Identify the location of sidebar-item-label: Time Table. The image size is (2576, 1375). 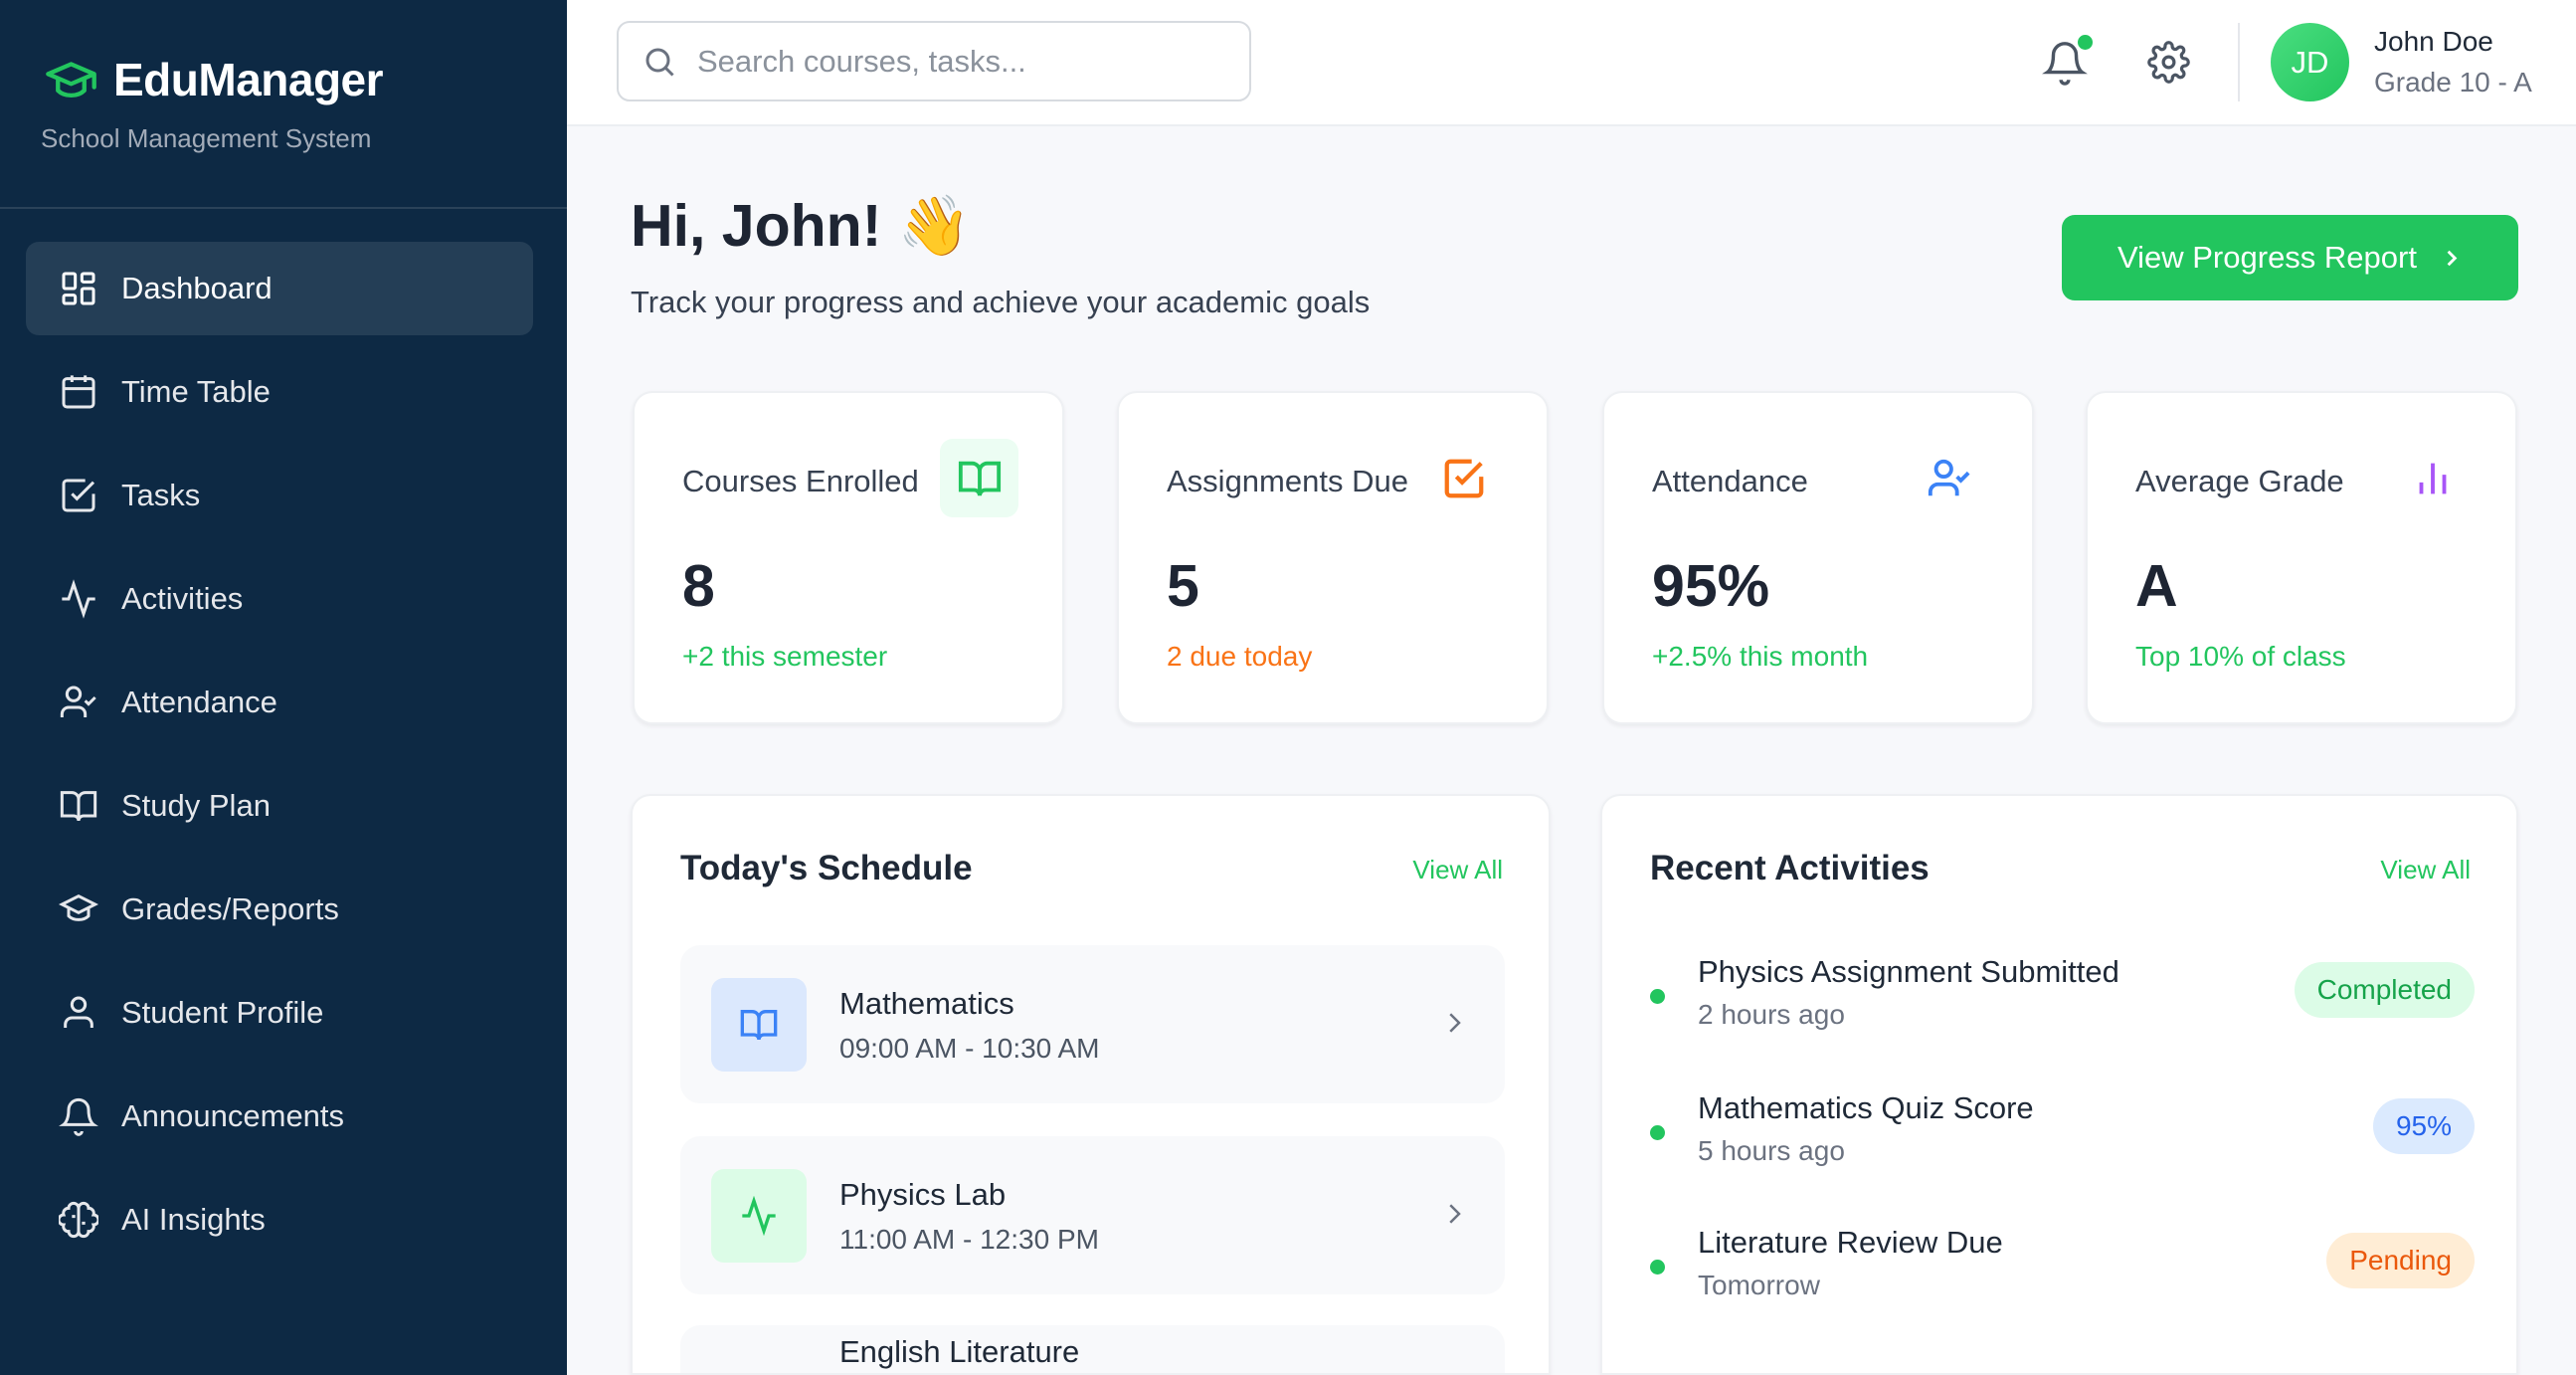
(196, 391).